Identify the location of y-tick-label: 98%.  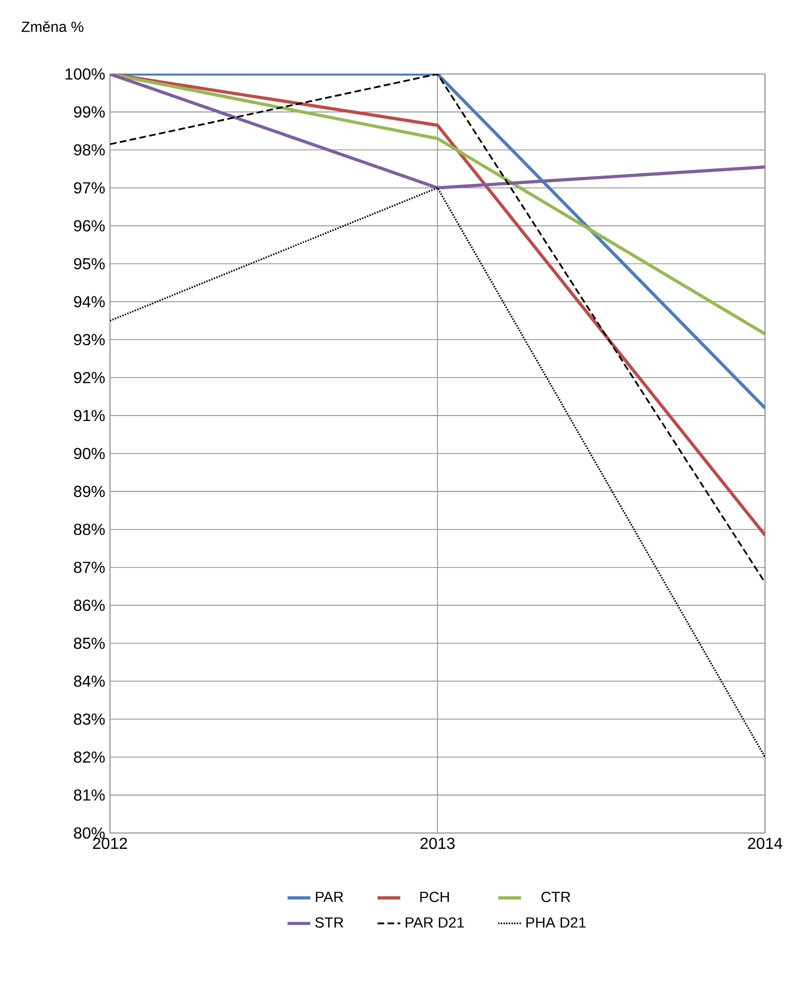
(89, 150).